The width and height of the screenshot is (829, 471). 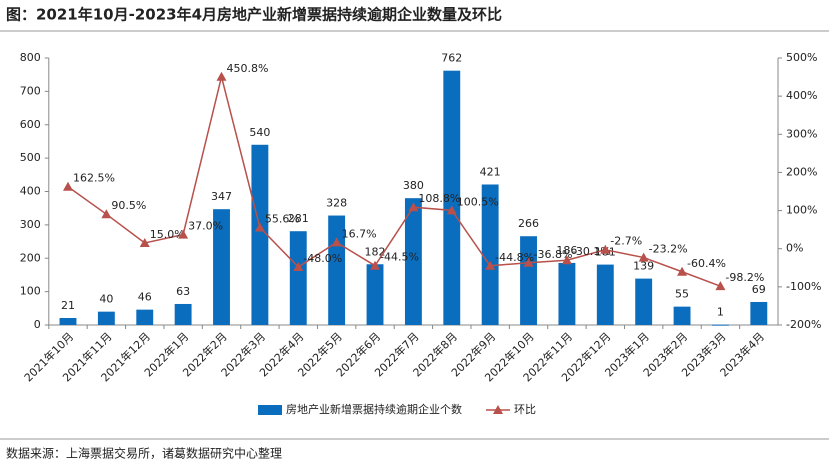 I want to click on line-value-label: 15.0%, so click(x=167, y=234).